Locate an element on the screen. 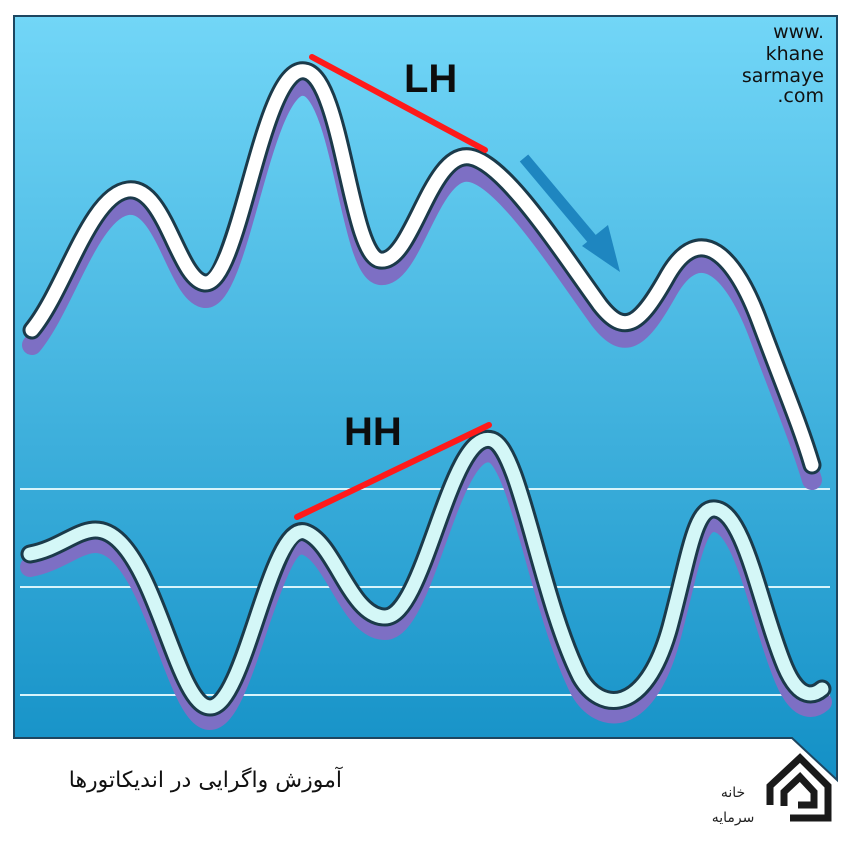 This screenshot has height=850, width=850. price-label-lh: LH is located at coordinates (430, 79).